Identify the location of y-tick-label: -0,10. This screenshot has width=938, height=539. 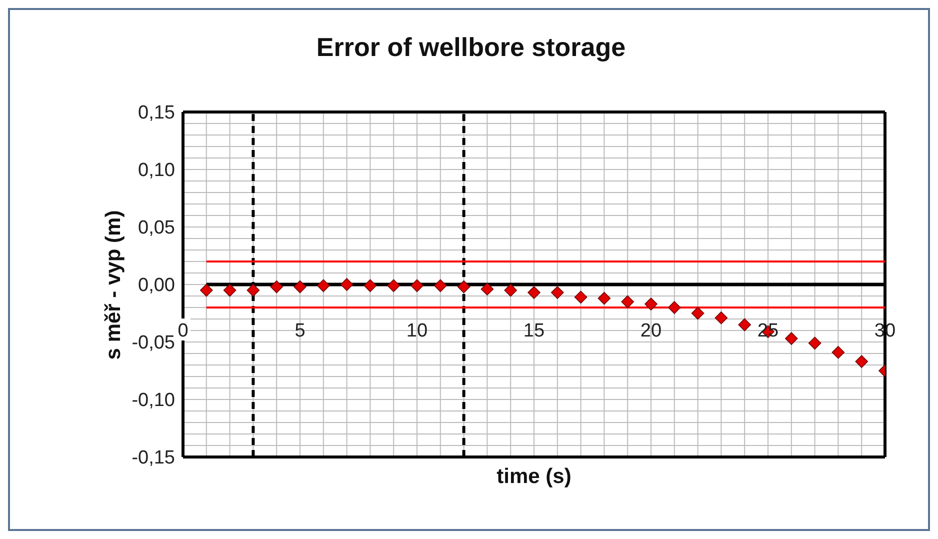
(153, 401).